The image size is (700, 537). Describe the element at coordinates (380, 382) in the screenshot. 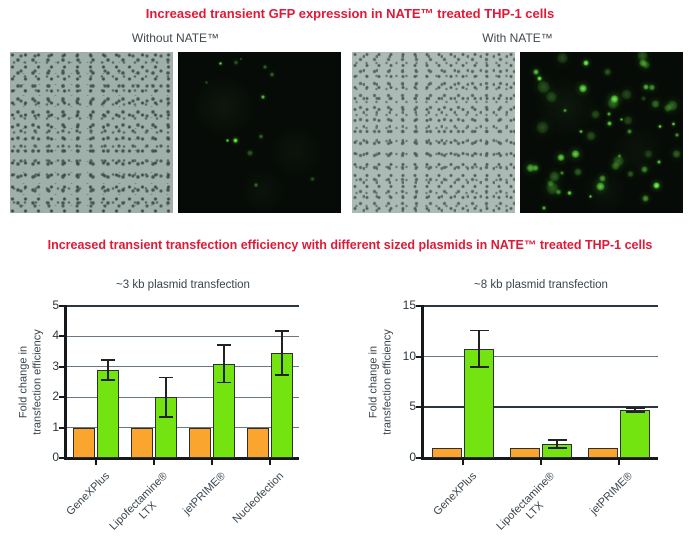

I see `y-axis-label: Fold change in transfection efficiency` at that location.